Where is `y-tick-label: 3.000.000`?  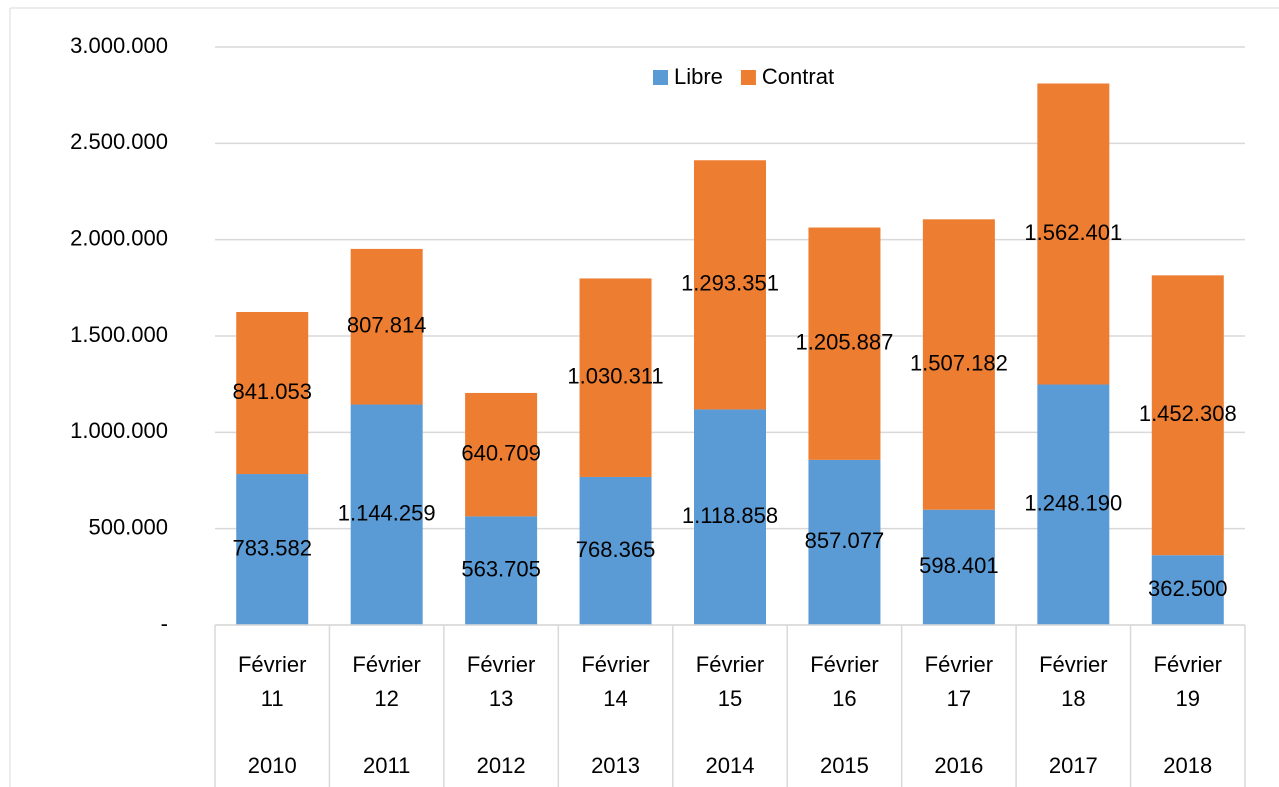 y-tick-label: 3.000.000 is located at coordinates (119, 45).